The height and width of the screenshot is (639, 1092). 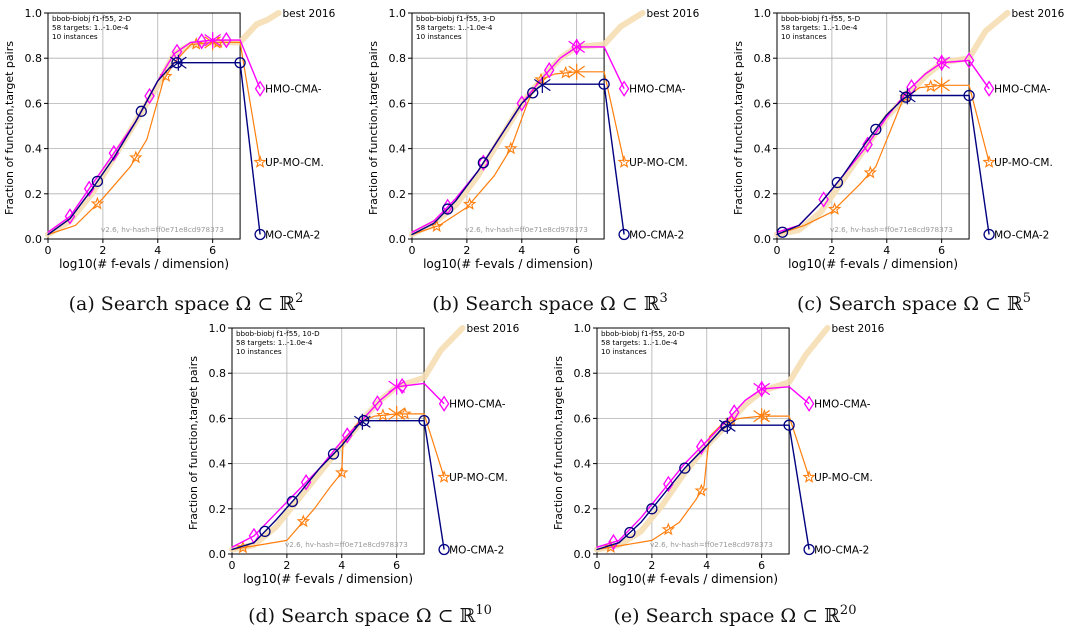 What do you see at coordinates (777, 250) in the screenshot?
I see `x-tick-label: 0` at bounding box center [777, 250].